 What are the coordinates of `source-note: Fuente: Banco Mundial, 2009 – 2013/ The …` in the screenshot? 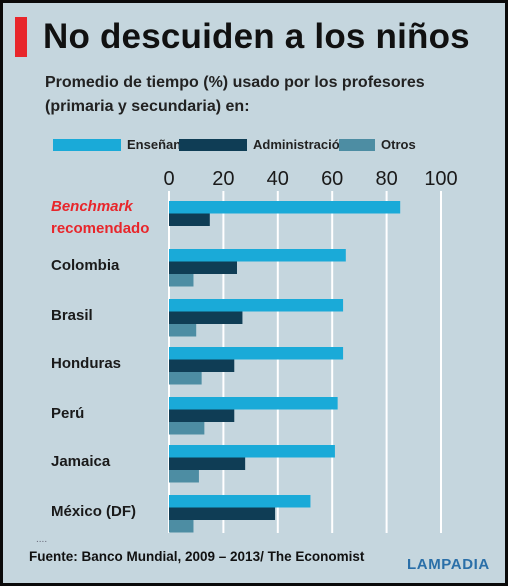 It's located at (197, 556).